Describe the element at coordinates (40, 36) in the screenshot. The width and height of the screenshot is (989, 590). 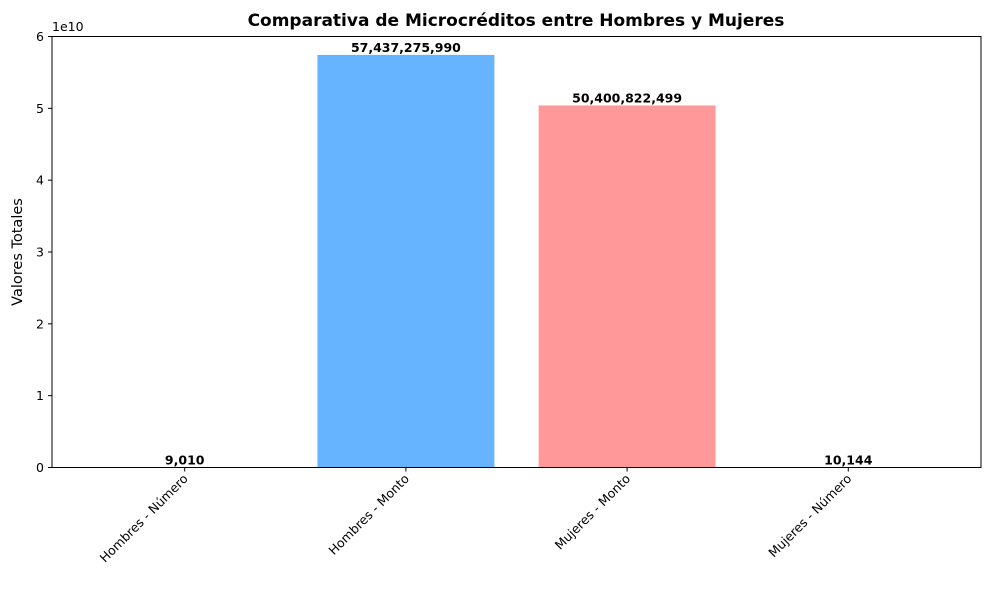
I see `y-tick-label-7: 6` at that location.